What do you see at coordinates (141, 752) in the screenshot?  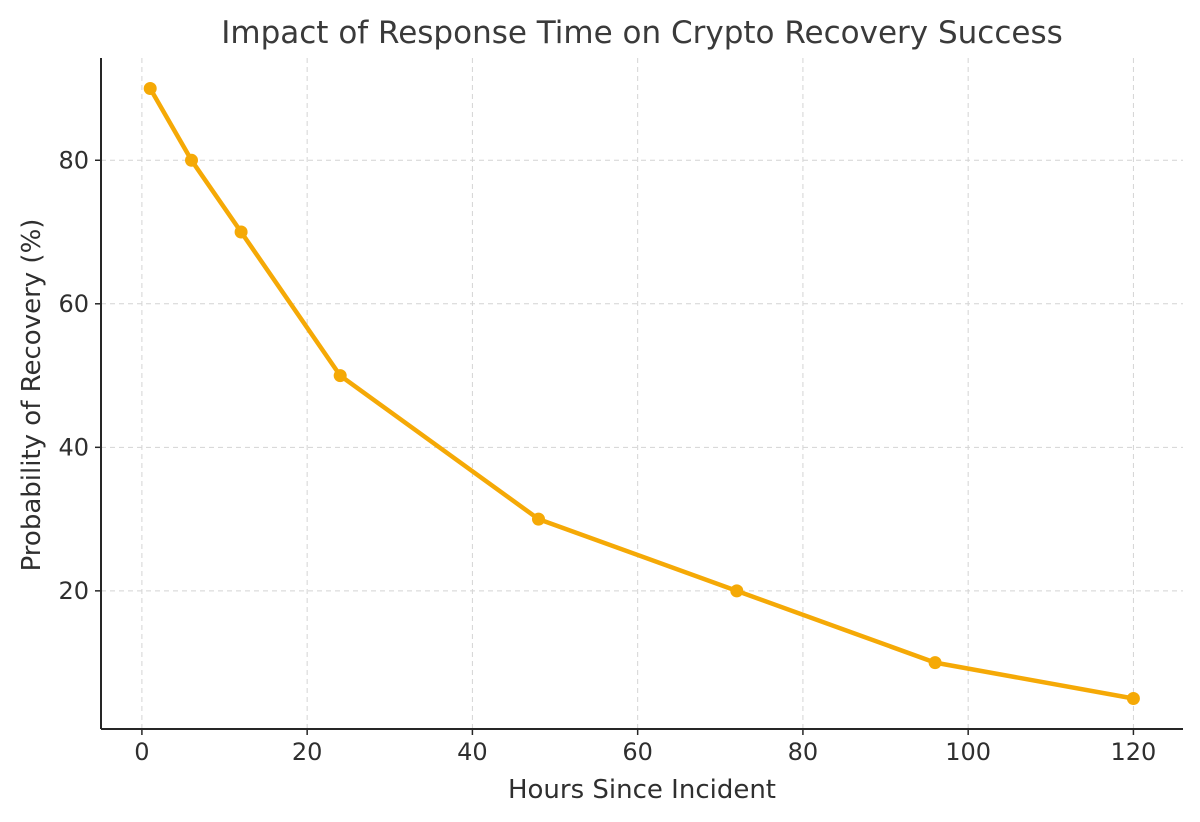 I see `x-tick-label: 0` at bounding box center [141, 752].